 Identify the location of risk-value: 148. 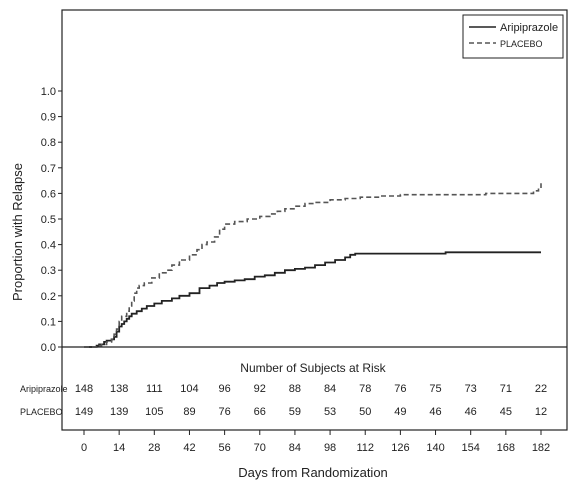
(84, 389).